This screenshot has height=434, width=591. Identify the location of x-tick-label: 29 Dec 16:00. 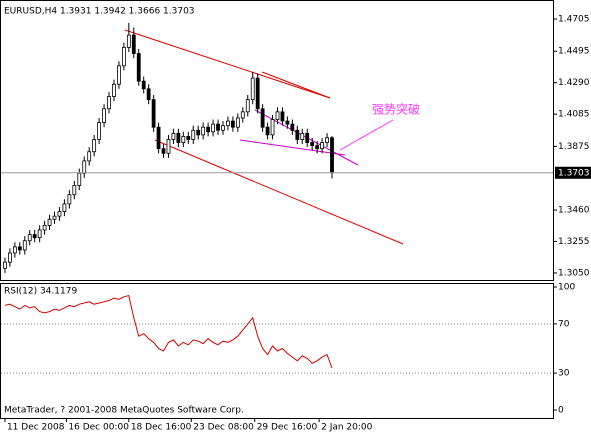
(287, 428).